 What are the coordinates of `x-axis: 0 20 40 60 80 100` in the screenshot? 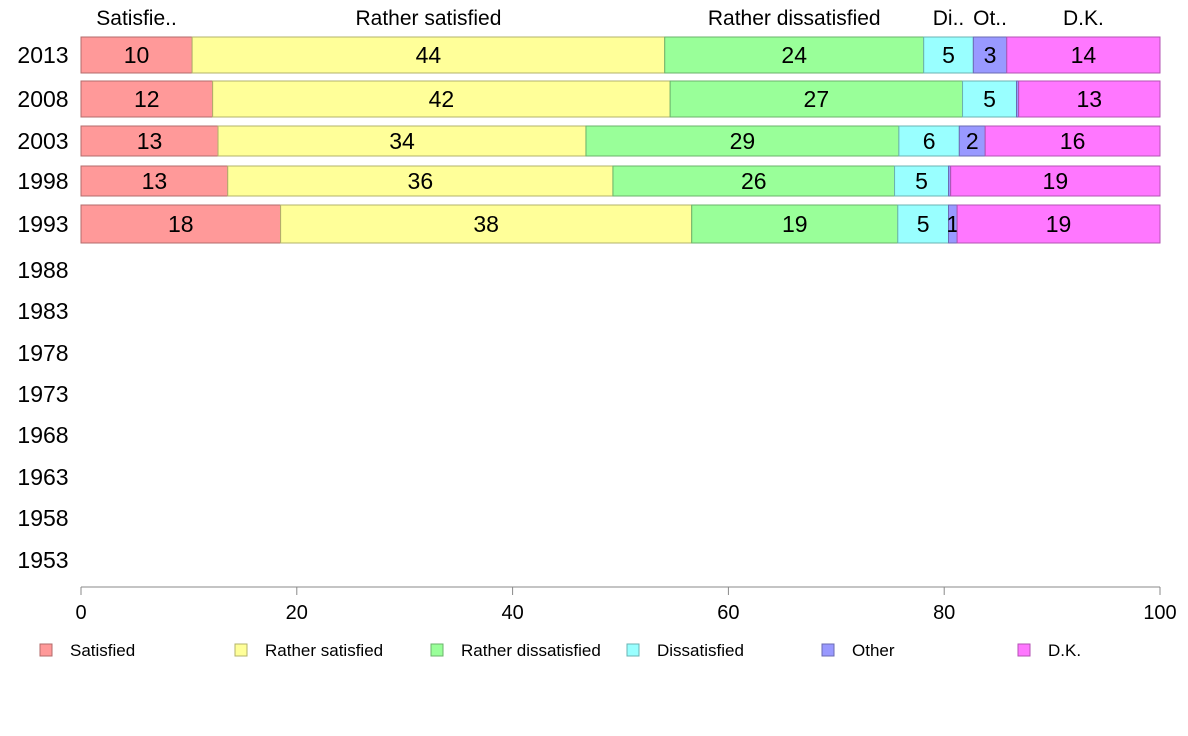 It's located at (626, 605).